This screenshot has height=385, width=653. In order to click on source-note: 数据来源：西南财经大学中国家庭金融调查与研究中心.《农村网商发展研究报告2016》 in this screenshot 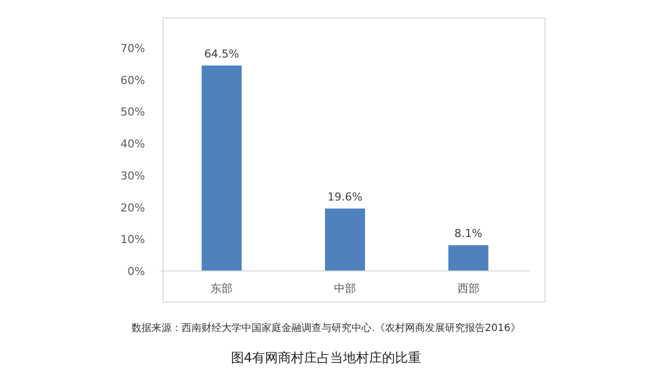, I will do `click(326, 328)`.